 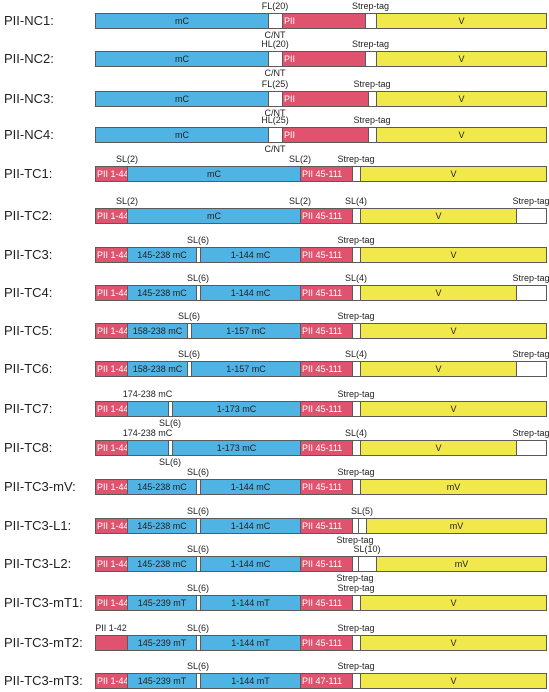 I want to click on construct-name: PII-NC3:, so click(x=29, y=98).